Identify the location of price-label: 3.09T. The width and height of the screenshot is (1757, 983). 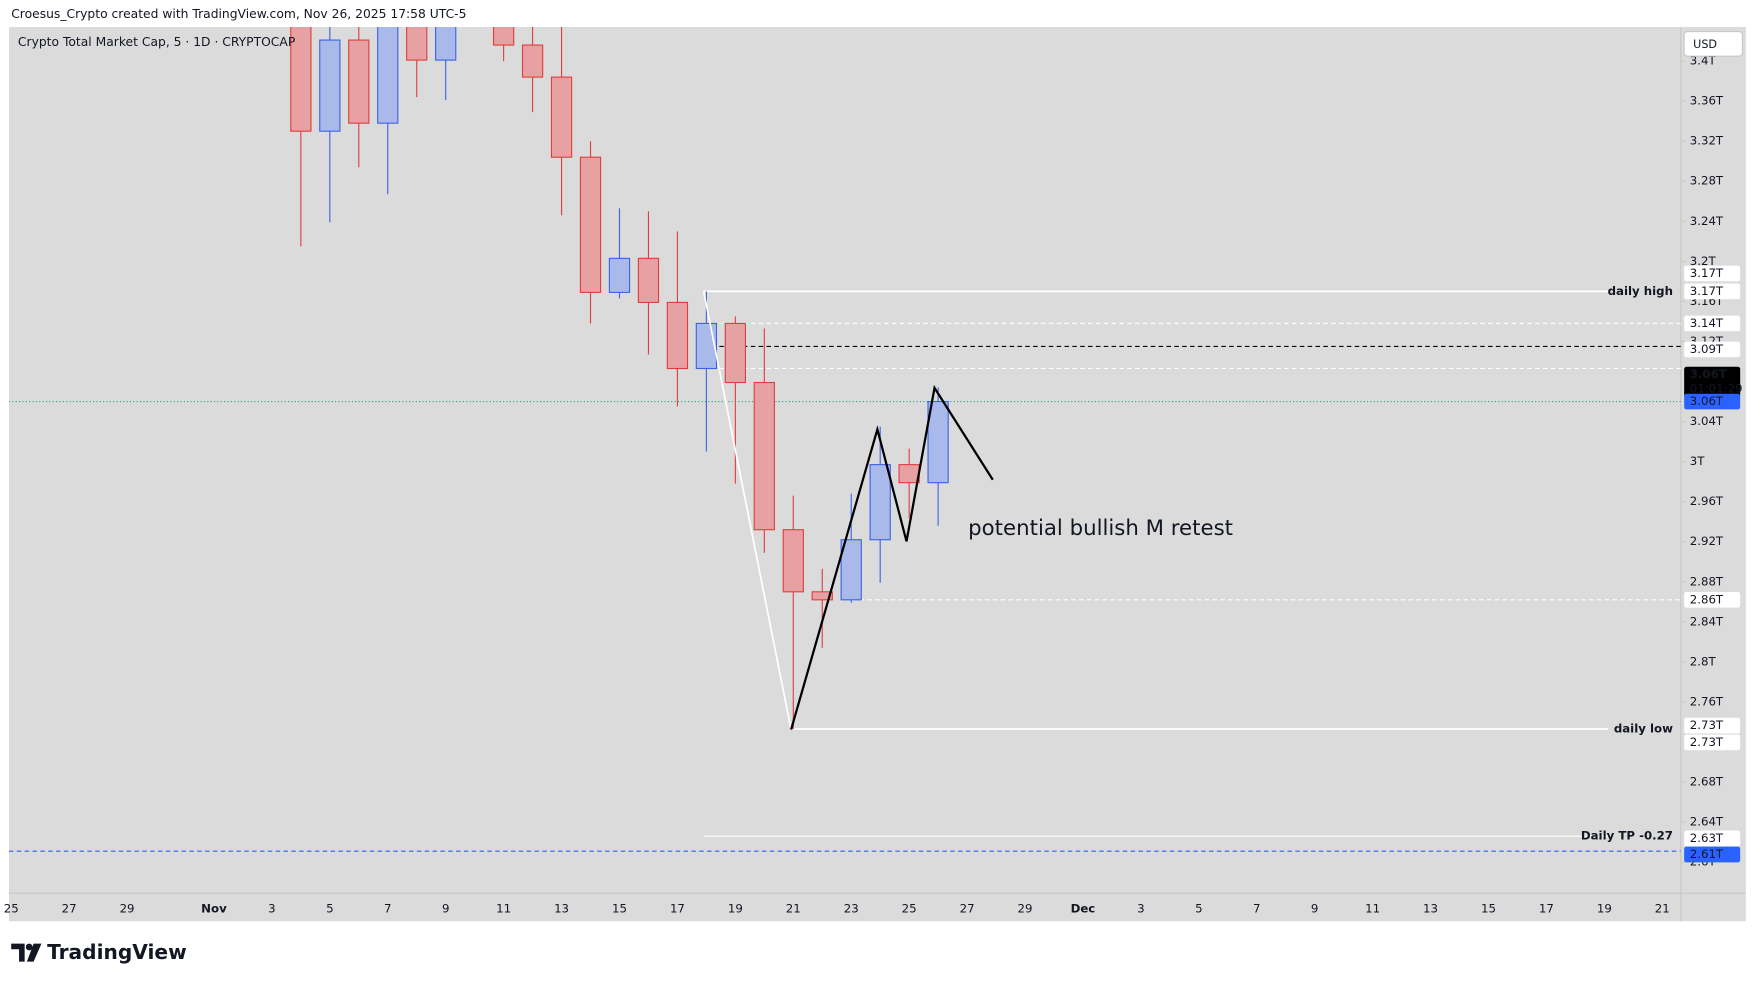
(1707, 349).